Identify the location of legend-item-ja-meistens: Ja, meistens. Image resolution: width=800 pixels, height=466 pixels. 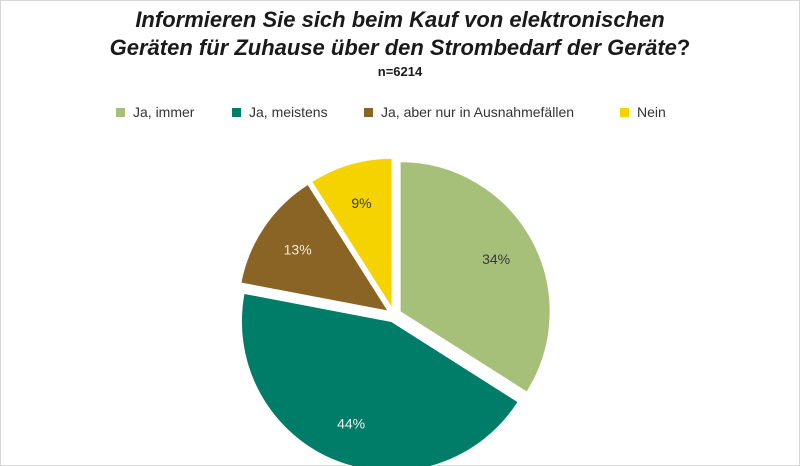
(280, 112).